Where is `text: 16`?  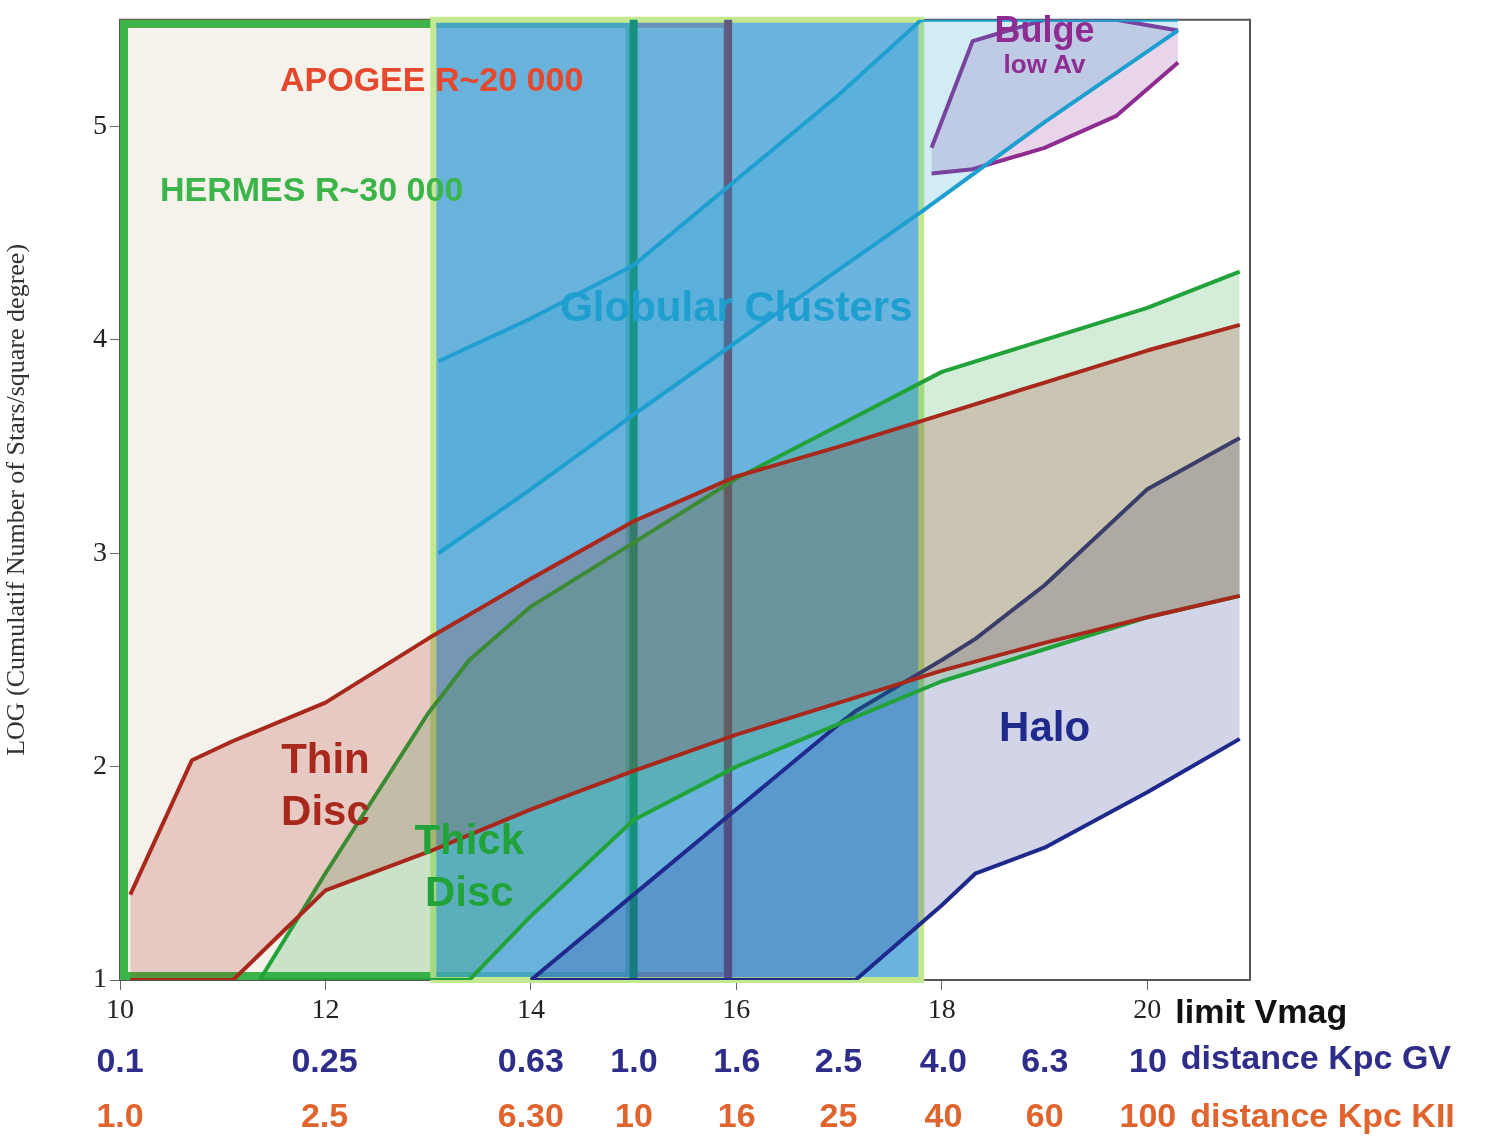
text: 16 is located at coordinates (736, 1115).